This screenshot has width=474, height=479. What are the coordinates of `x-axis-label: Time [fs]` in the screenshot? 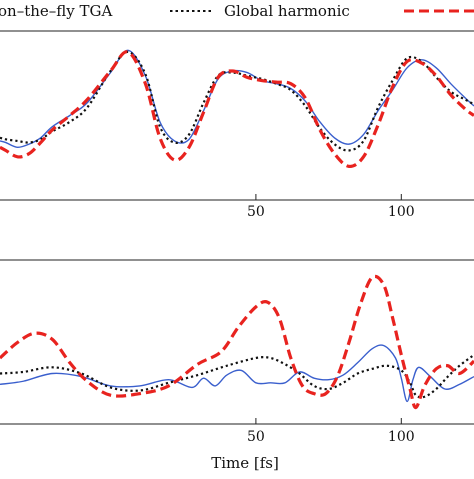 It's located at (245, 463).